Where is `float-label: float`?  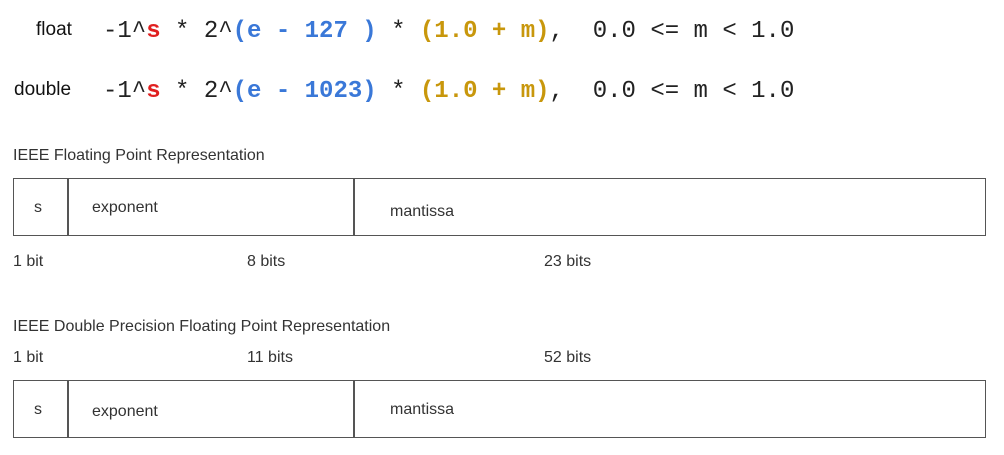 float-label: float is located at coordinates (54, 29).